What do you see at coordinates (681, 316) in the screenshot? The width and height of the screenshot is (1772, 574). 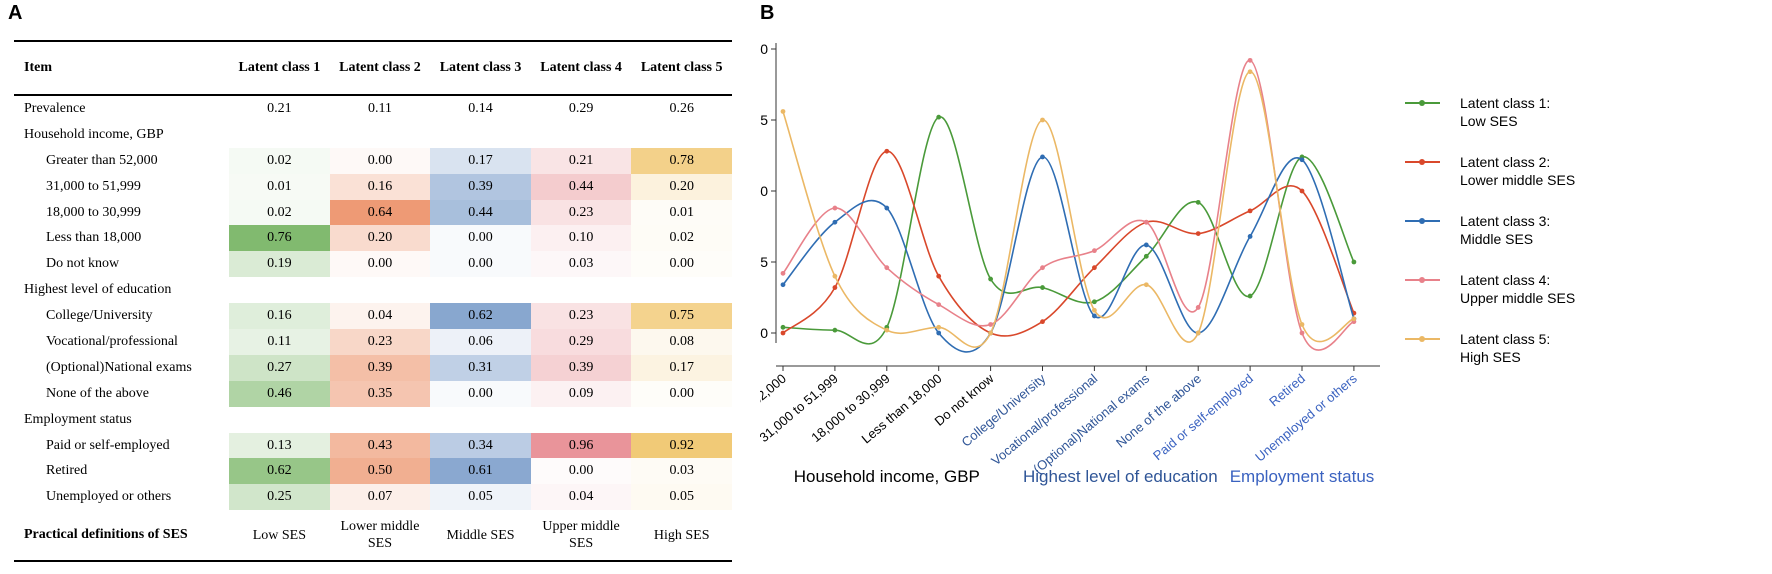 I see `cell-class-5: 0.75` at bounding box center [681, 316].